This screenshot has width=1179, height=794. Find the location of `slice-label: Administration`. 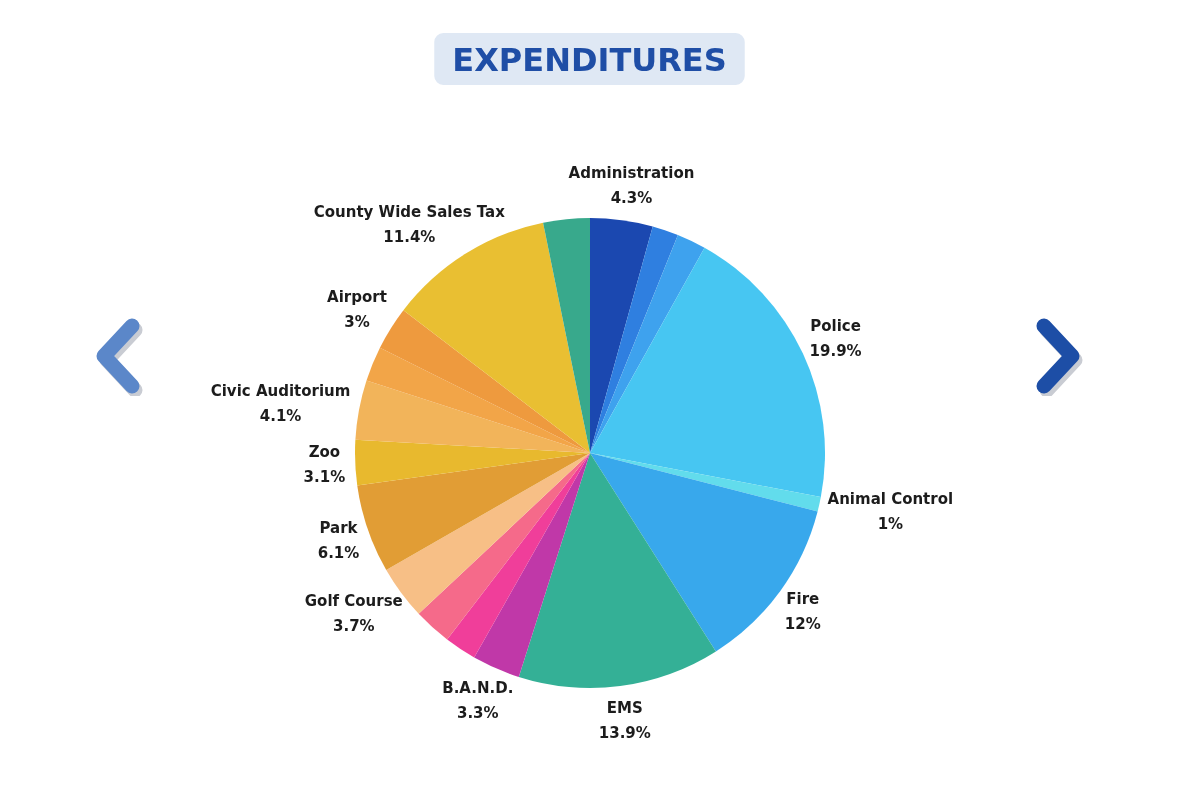

slice-label: Administration is located at coordinates (631, 172).